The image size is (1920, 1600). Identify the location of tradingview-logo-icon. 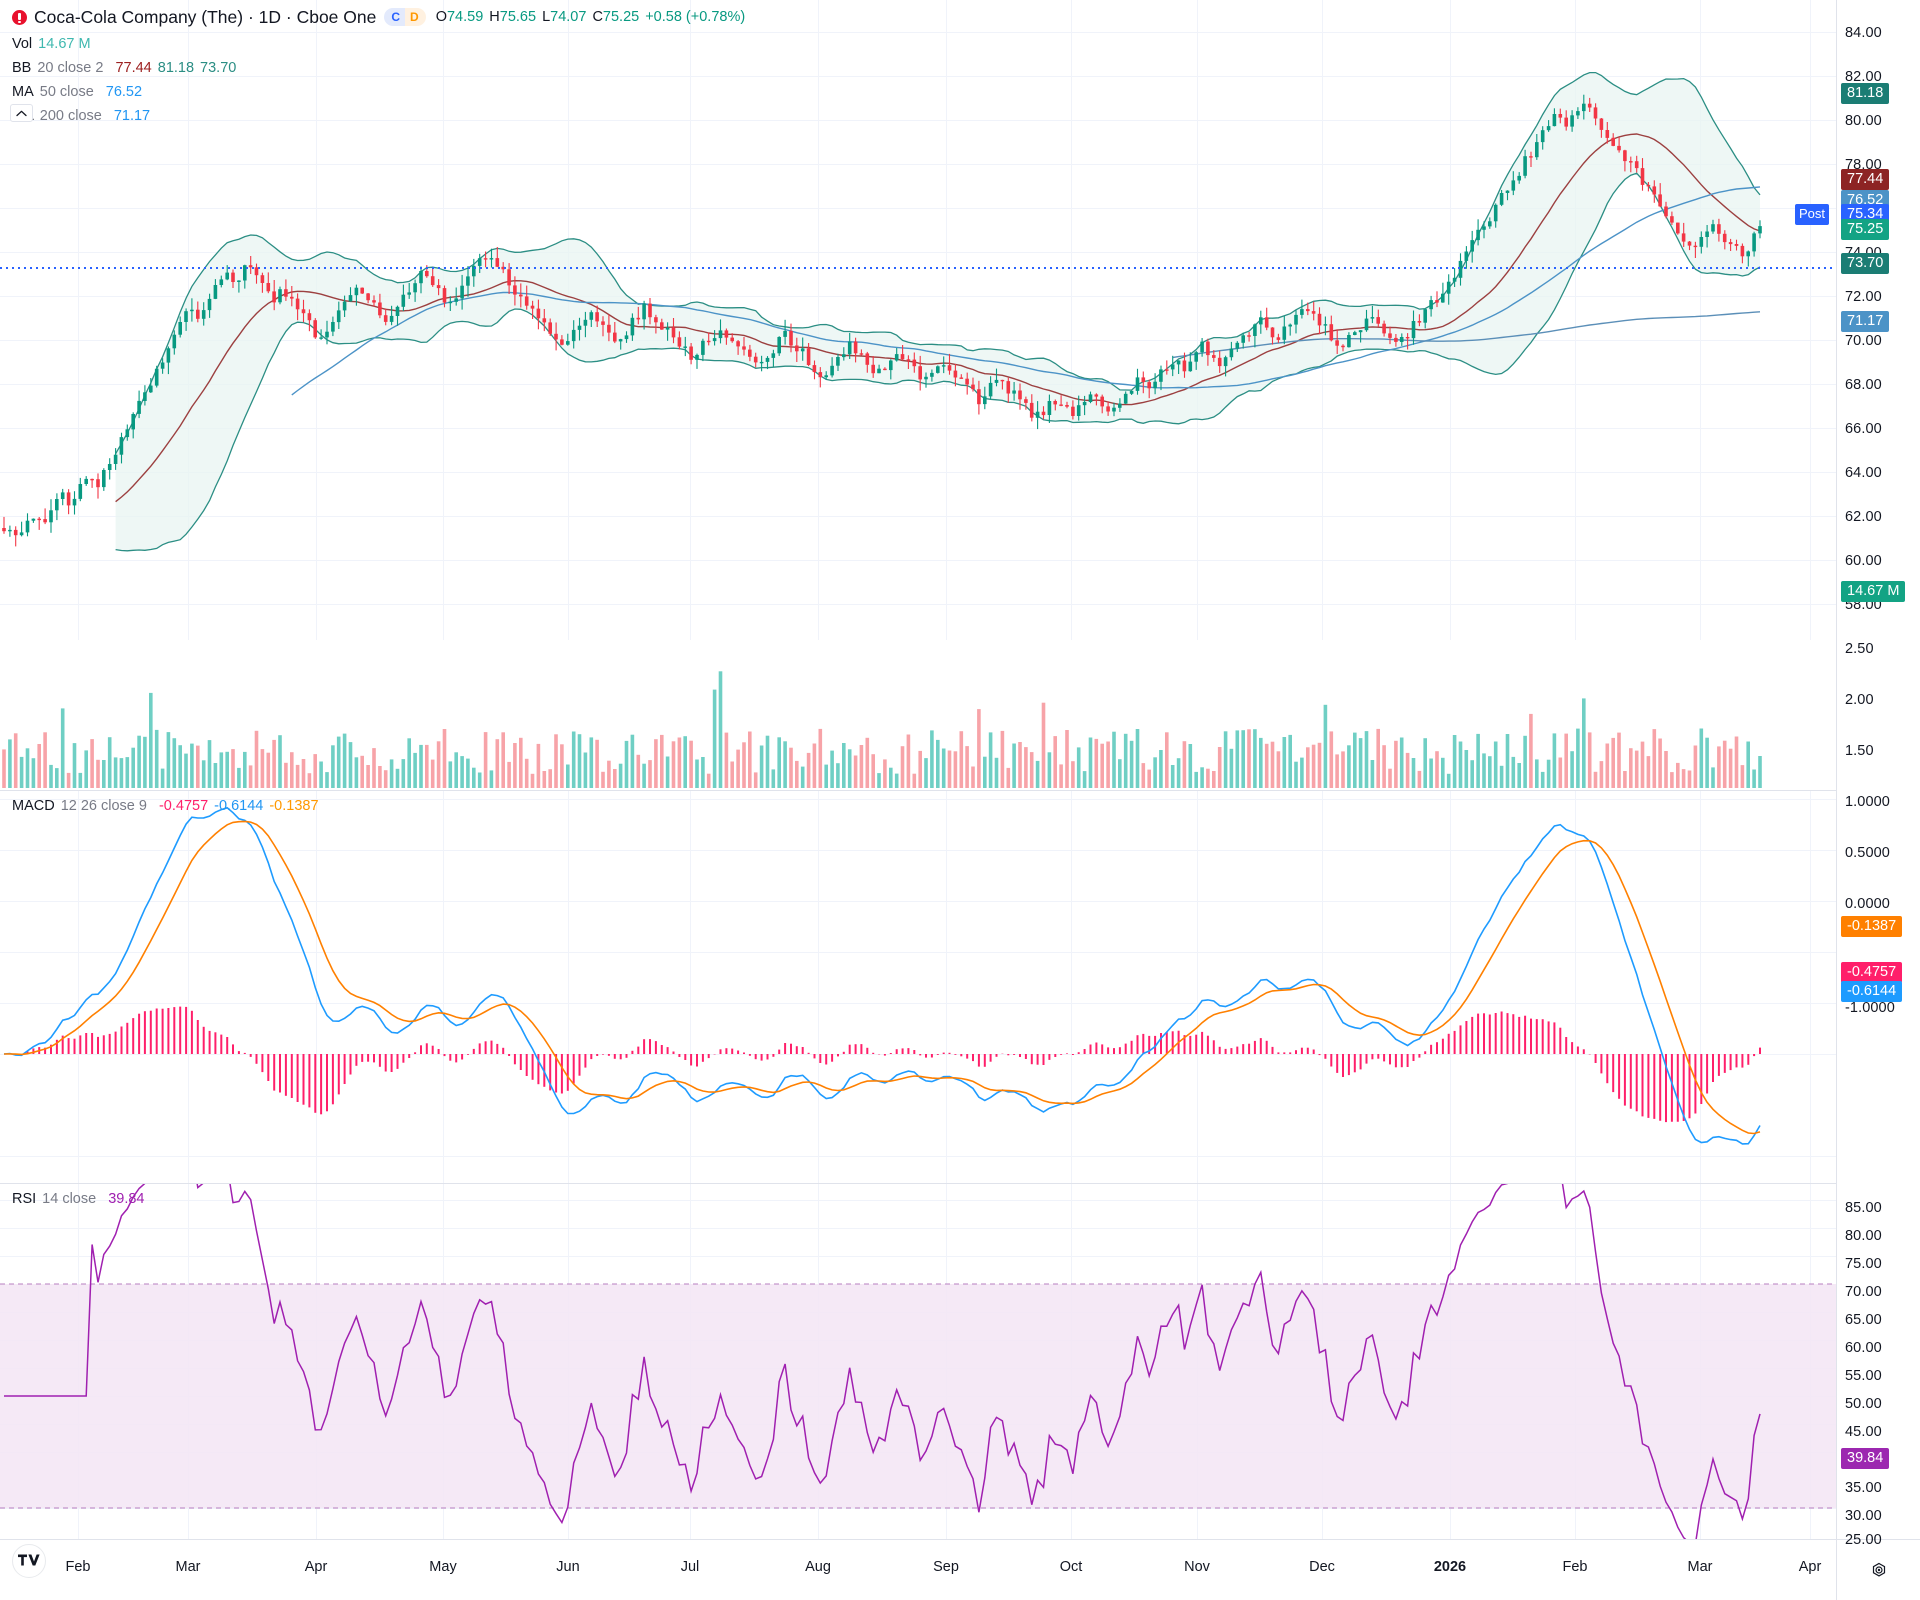
(29, 1561).